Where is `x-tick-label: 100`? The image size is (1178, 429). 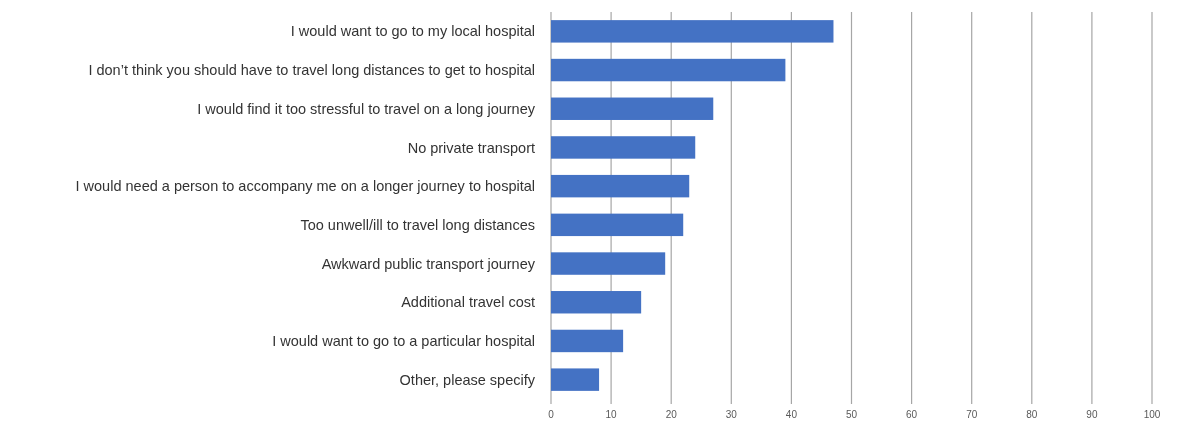 x-tick-label: 100 is located at coordinates (1152, 414).